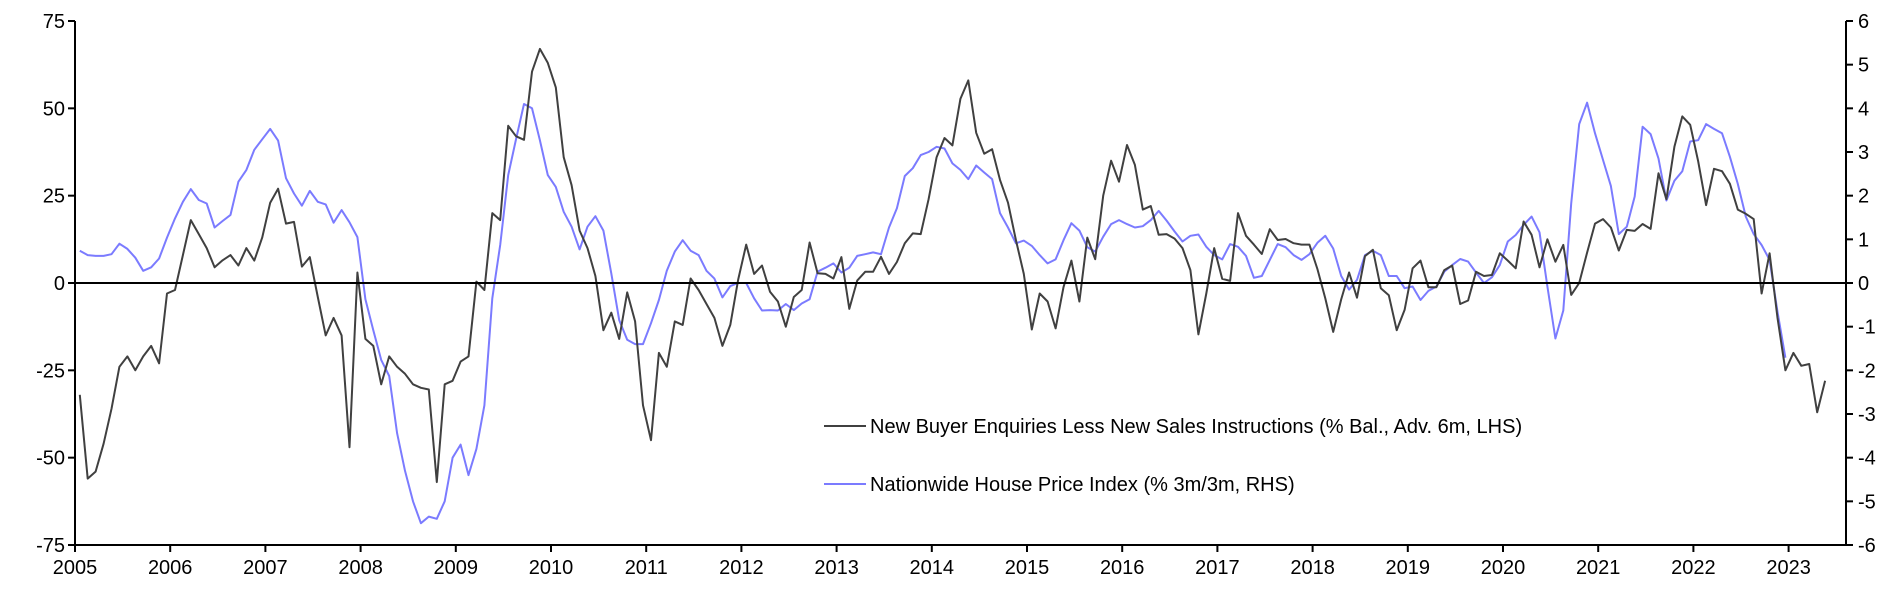 Image resolution: width=1892 pixels, height=591 pixels. Describe the element at coordinates (1027, 568) in the screenshot. I see `x-tick-label: 2015` at that location.